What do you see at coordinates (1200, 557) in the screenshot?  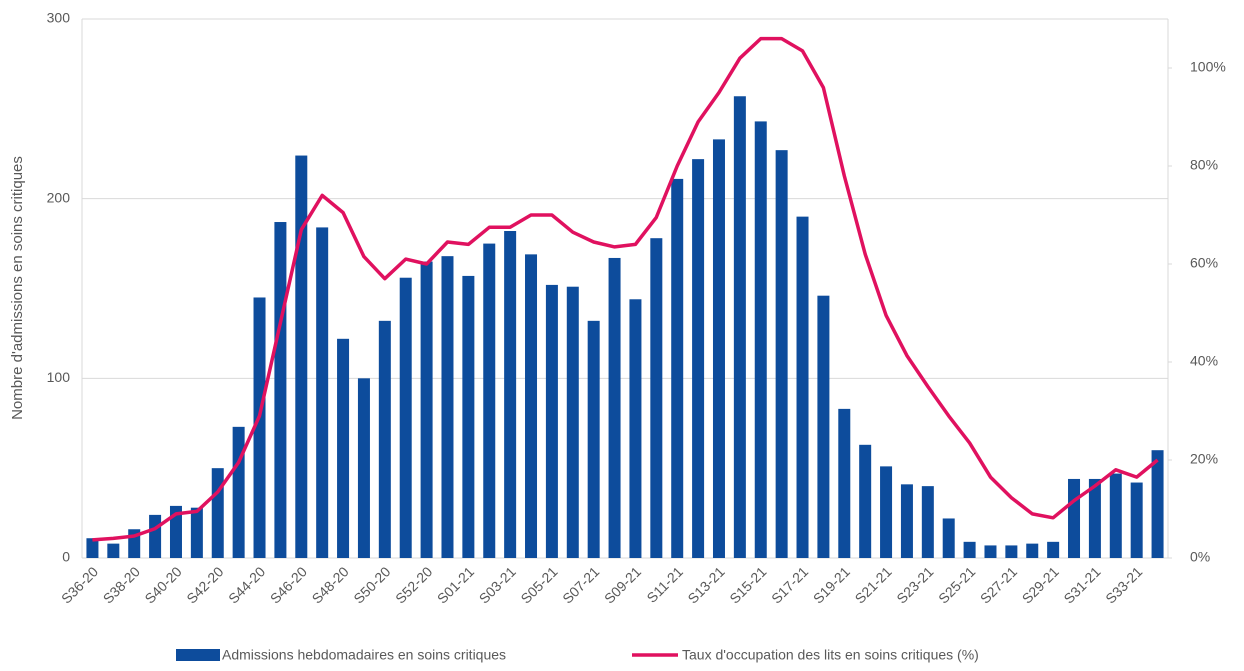 I see `y2-tick-label: 0%` at bounding box center [1200, 557].